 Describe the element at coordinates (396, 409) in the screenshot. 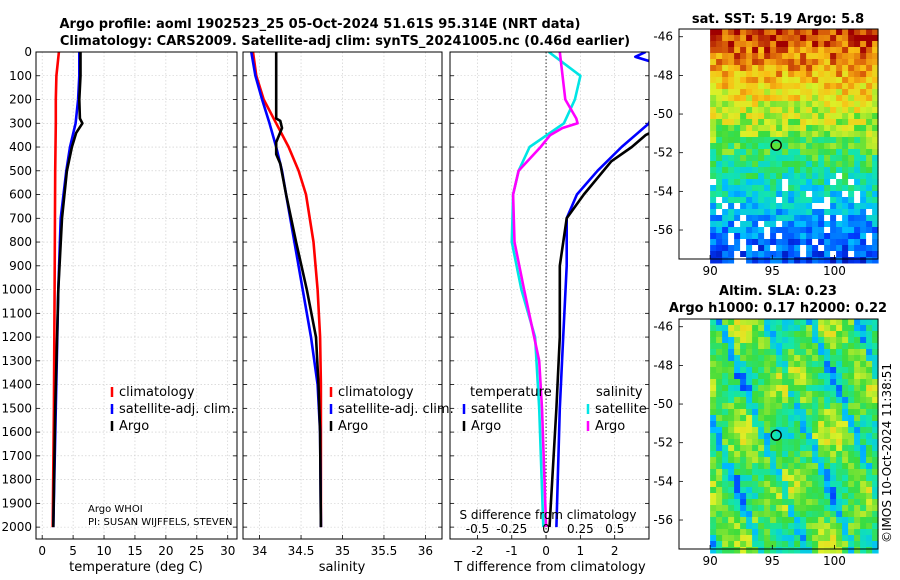

I see `legend-sat-label: satellite-adj. clim.` at that location.